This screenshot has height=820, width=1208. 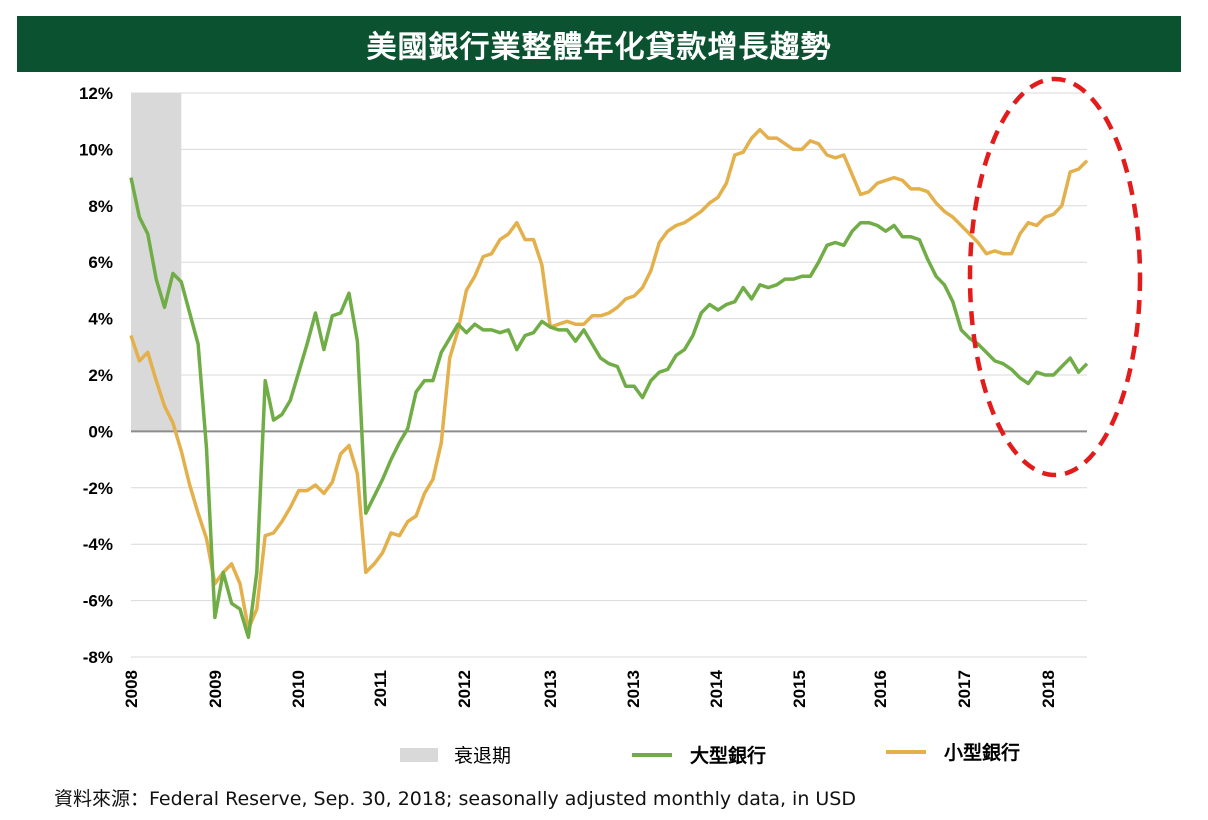 What do you see at coordinates (799, 689) in the screenshot?
I see `x-tick-label: 2015` at bounding box center [799, 689].